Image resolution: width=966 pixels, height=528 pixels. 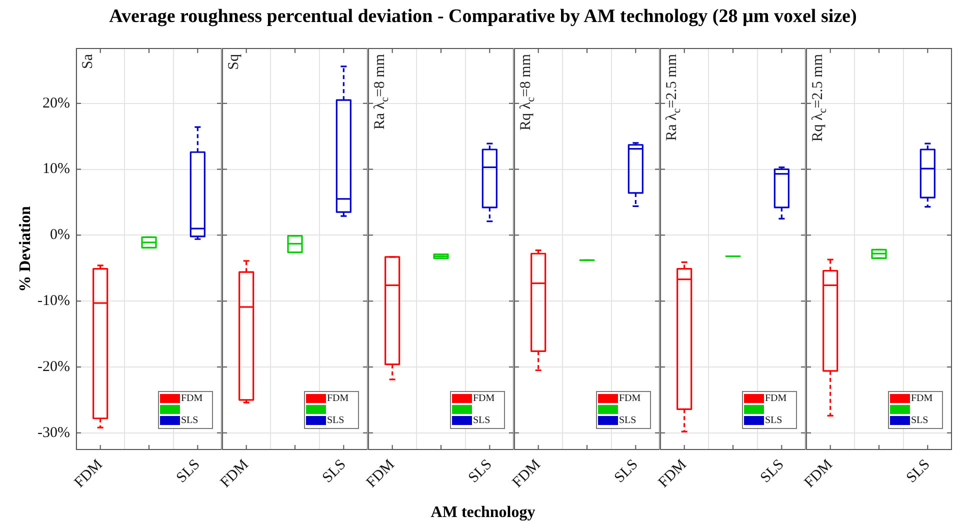 I want to click on y-tick-label: 20%, so click(x=56, y=103).